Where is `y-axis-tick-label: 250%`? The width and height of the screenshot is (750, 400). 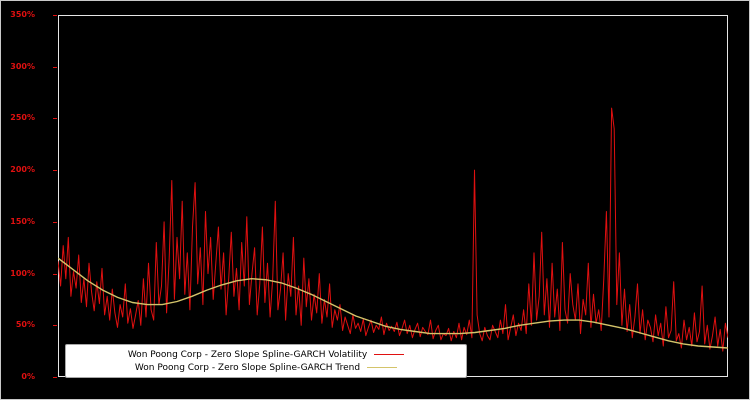 y-axis-tick-label: 250% is located at coordinates (22, 118).